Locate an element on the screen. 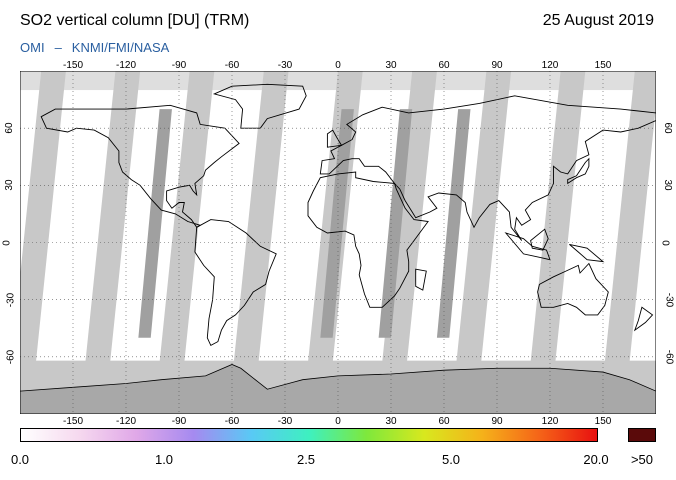  colorbar-label: 20.0 is located at coordinates (596, 459).